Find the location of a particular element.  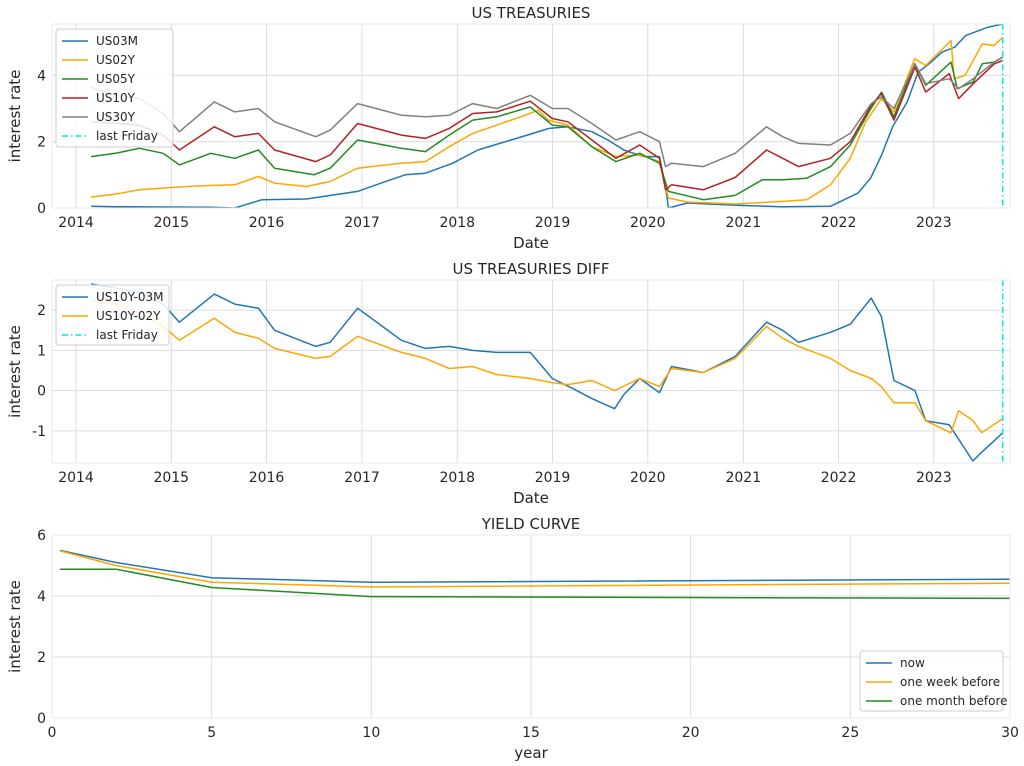

legend-label-us03m: US03M is located at coordinates (117, 41).